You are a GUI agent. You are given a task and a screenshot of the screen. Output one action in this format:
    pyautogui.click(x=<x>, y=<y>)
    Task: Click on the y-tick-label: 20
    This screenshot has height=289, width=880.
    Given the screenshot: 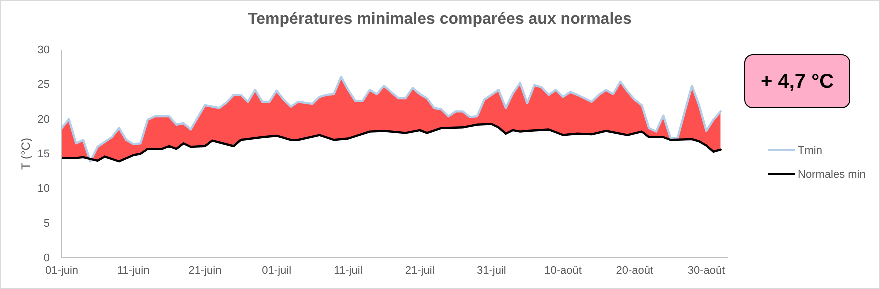 What is the action you would take?
    pyautogui.click(x=44, y=120)
    